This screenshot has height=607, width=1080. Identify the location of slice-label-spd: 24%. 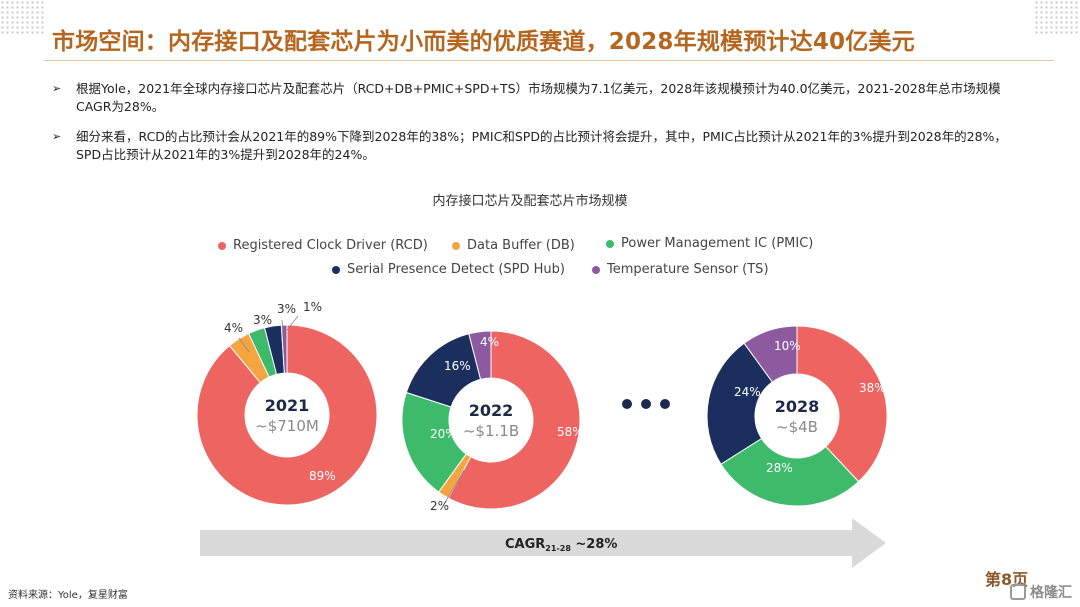
(747, 392).